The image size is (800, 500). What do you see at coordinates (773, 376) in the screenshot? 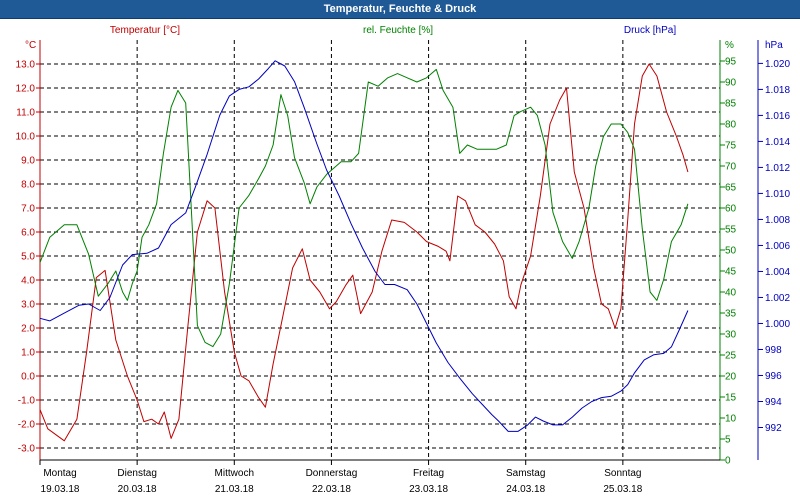
I see `pressure-tick-label: 996` at bounding box center [773, 376].